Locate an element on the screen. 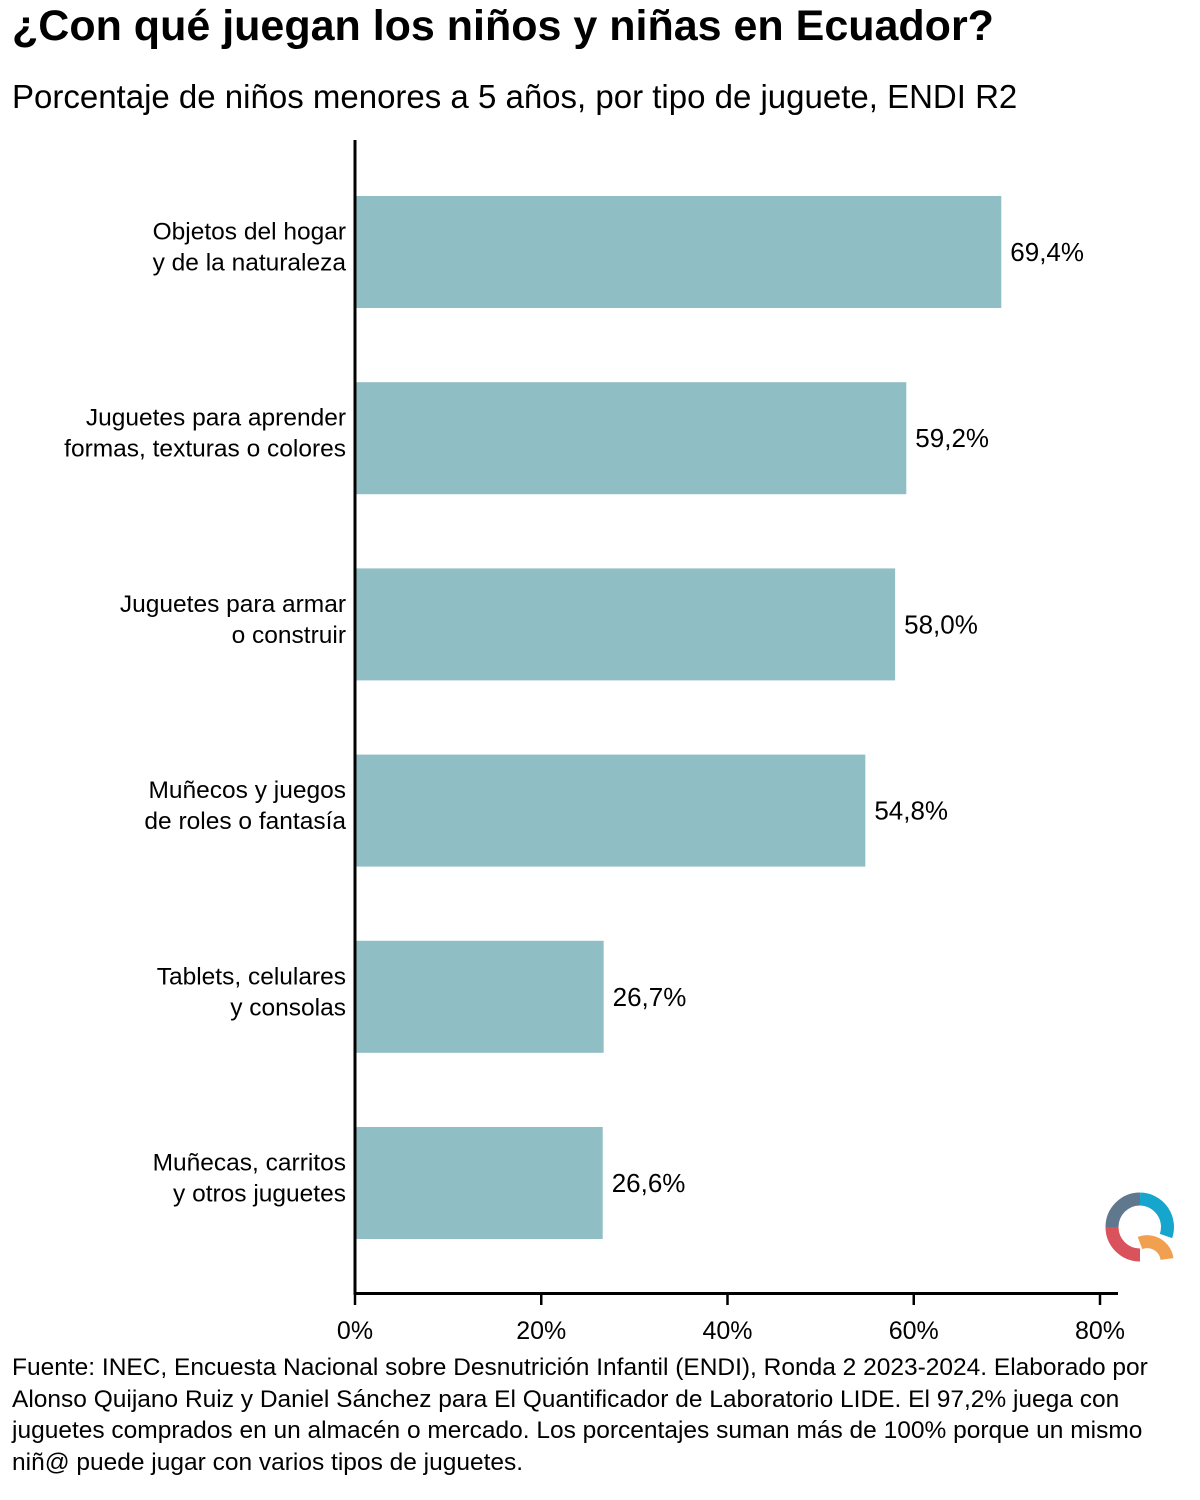  bar-value-label: 58,0% is located at coordinates (941, 624).